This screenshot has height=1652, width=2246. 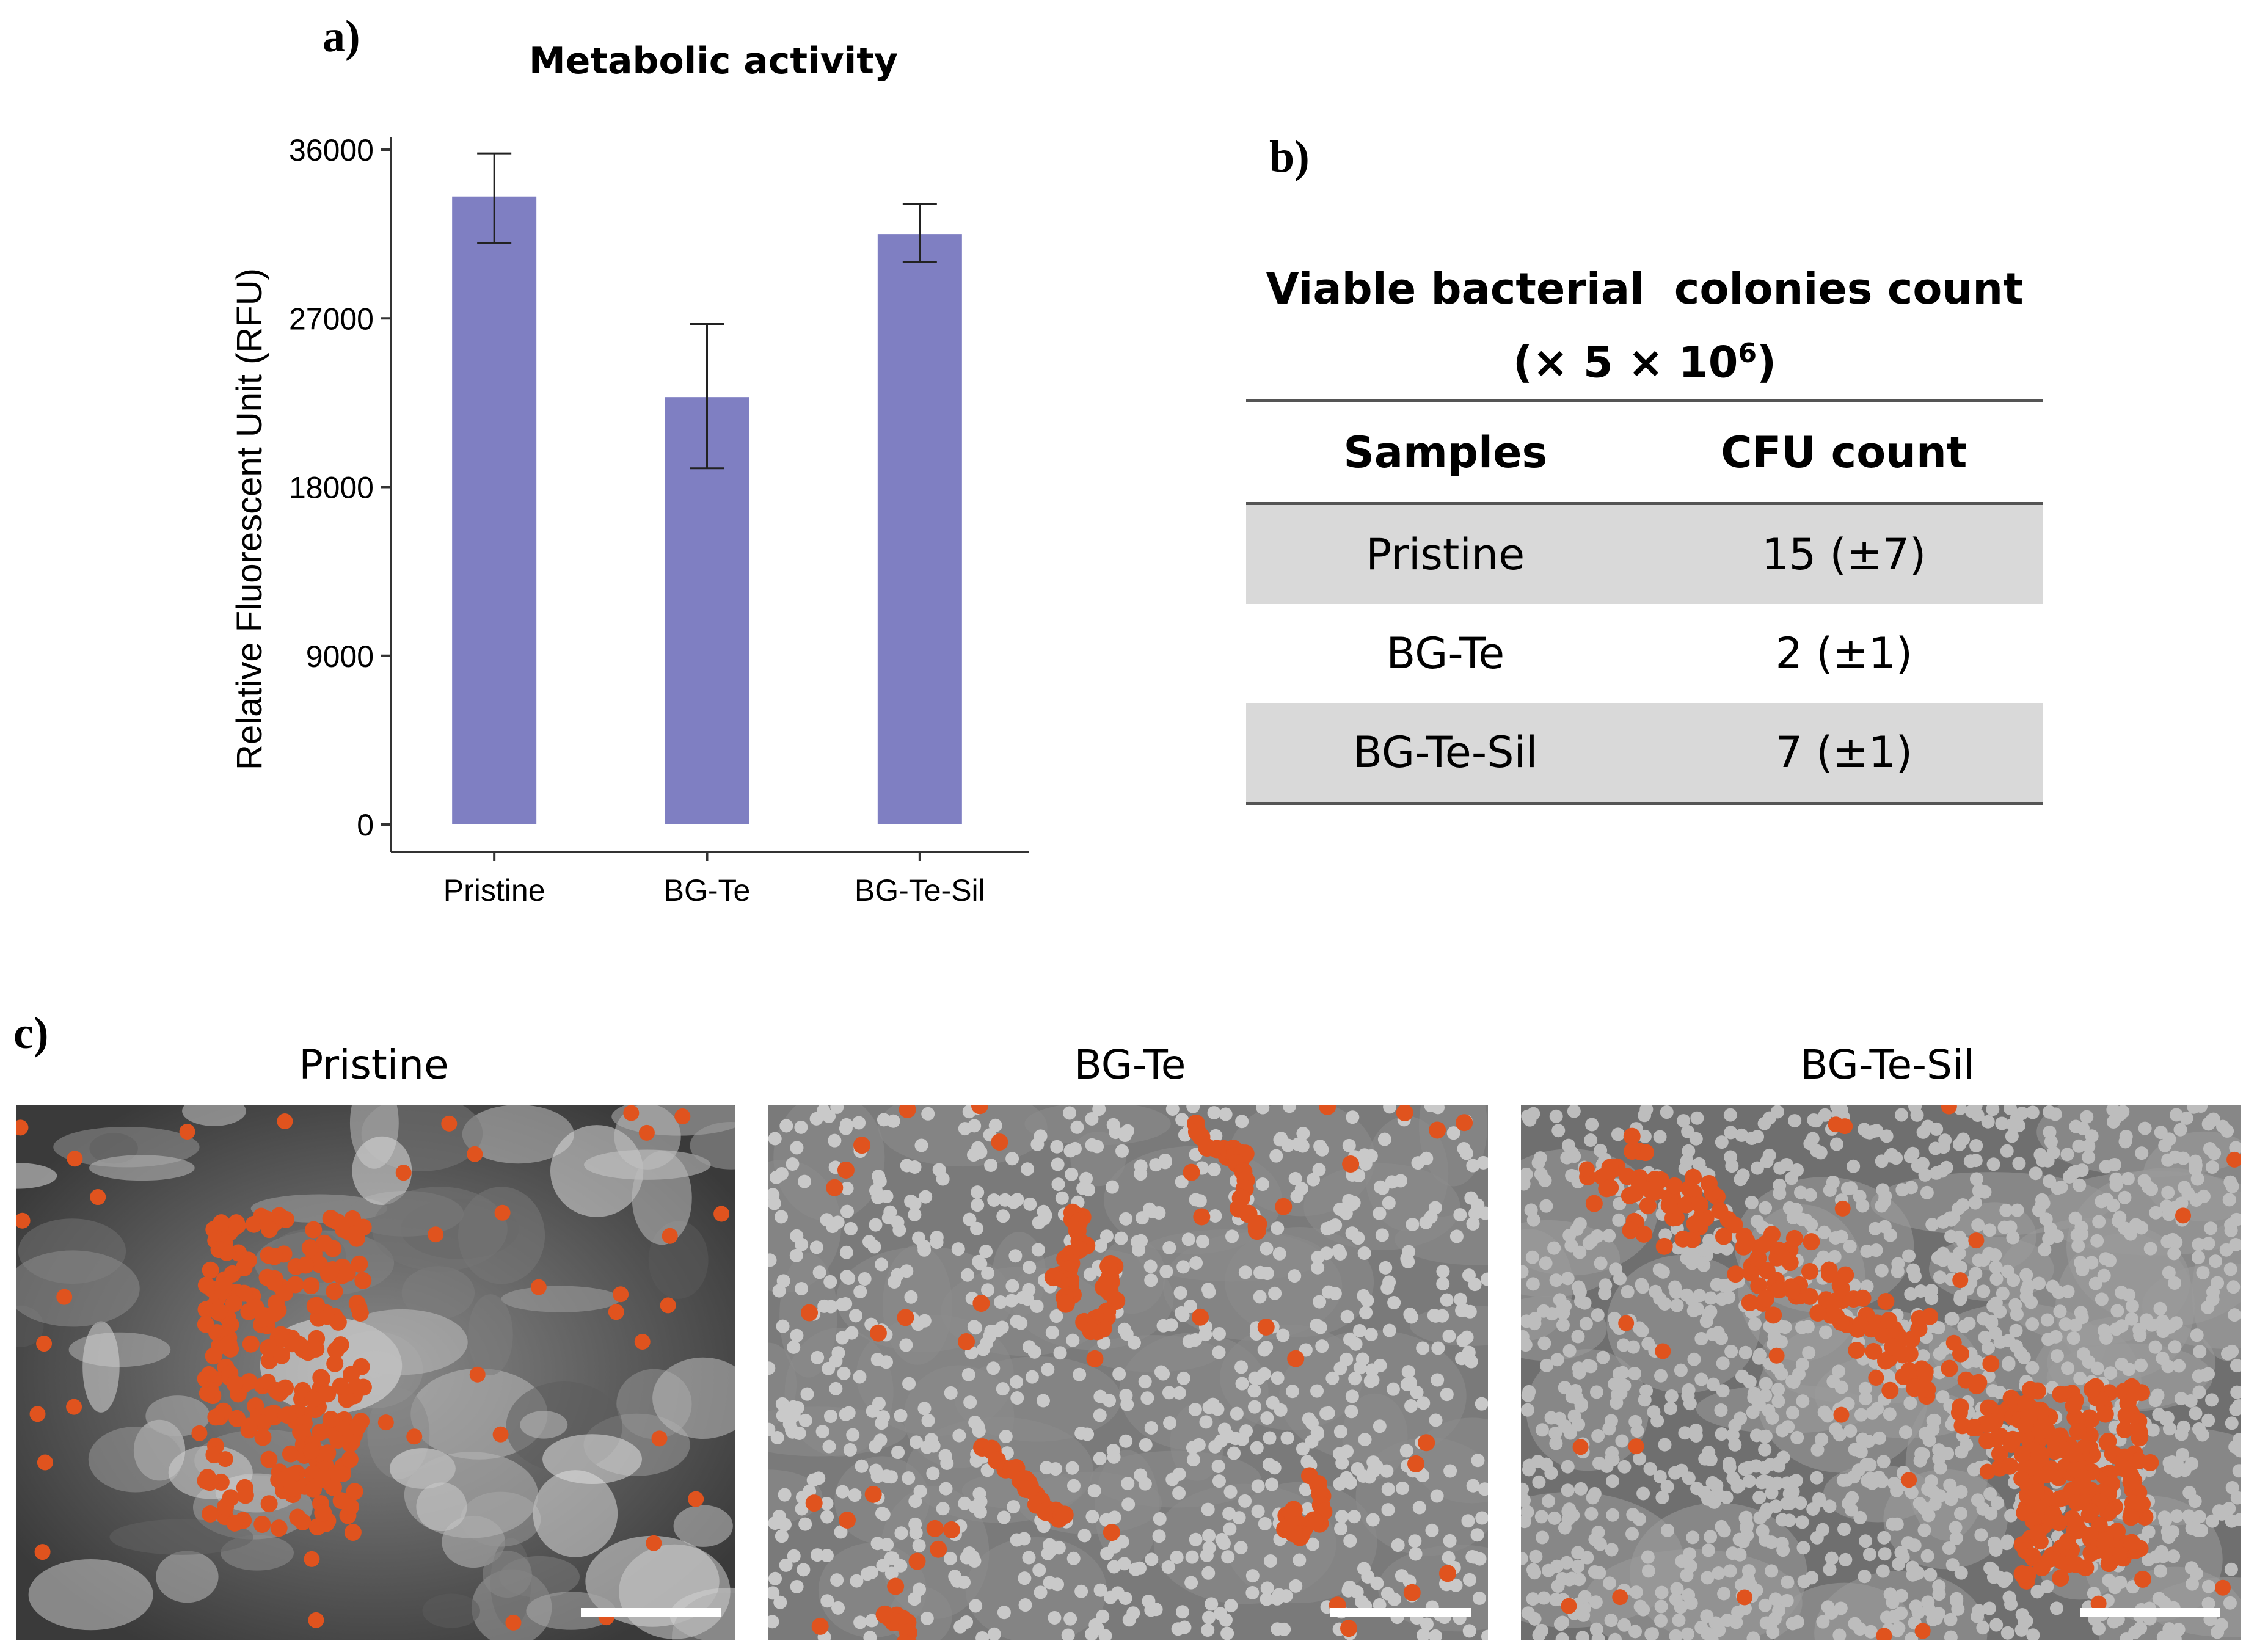 I want to click on cell-sample: BG-Te, so click(x=1445, y=653).